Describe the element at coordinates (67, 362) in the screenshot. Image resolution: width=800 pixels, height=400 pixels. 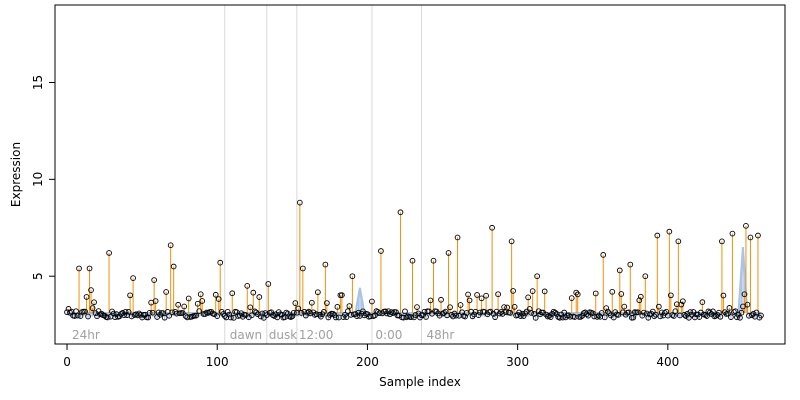
I see `x-tick-label: 0` at that location.